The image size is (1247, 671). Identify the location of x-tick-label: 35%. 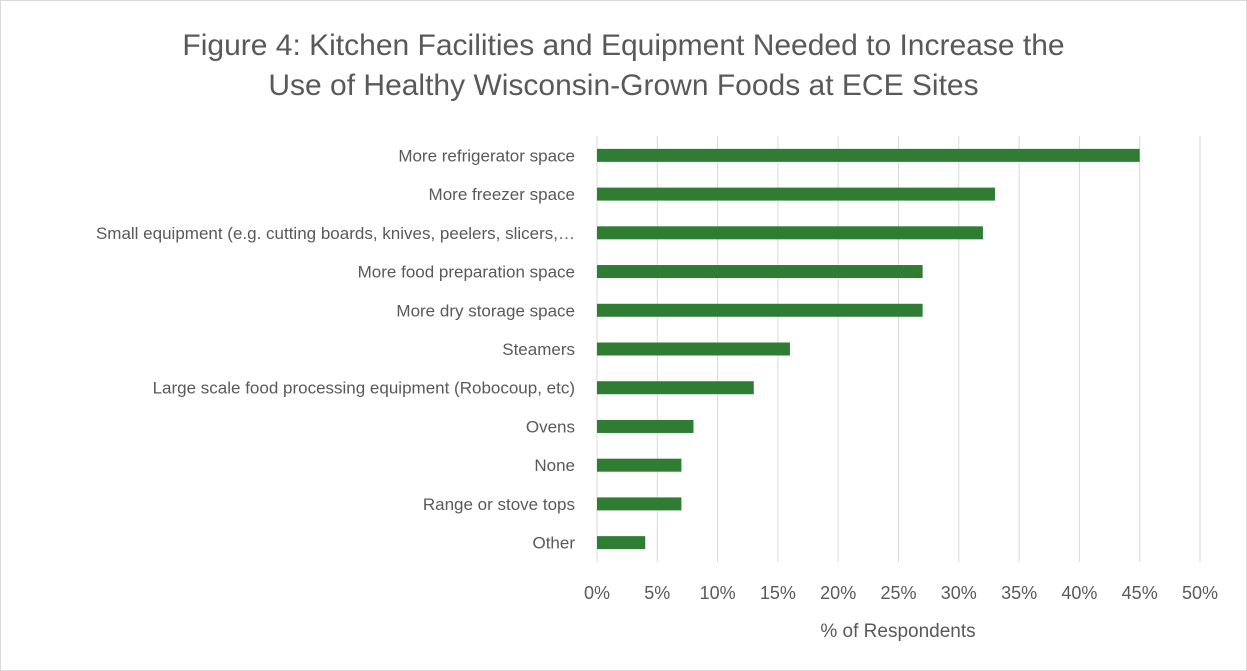
(1019, 593).